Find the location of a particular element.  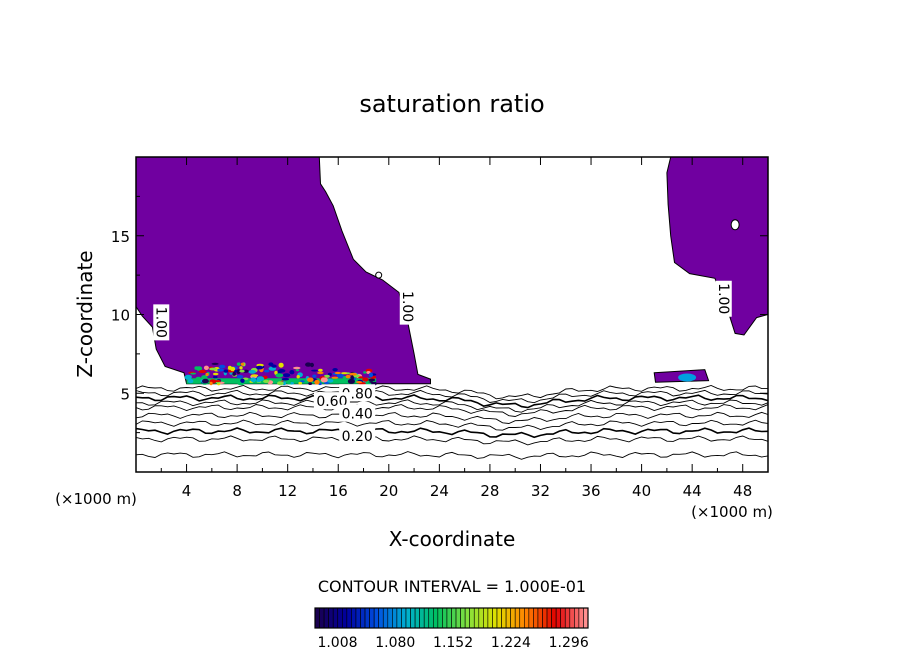

y-tick-label: 5 is located at coordinates (125, 394).